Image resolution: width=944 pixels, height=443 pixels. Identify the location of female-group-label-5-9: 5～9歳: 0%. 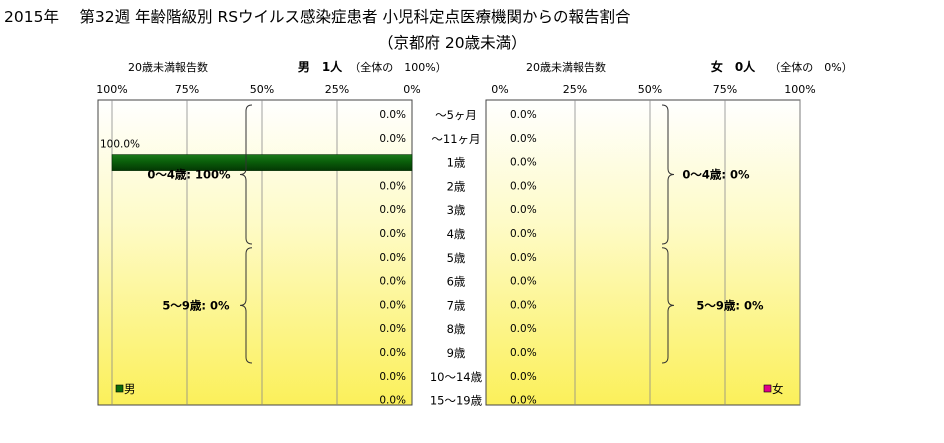
(730, 305).